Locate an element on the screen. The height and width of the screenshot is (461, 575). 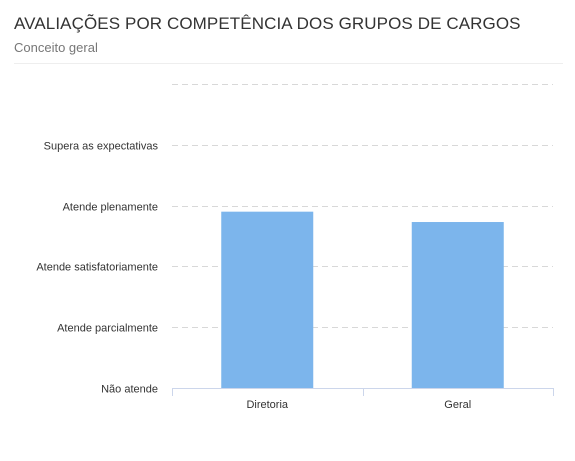
bar-geral is located at coordinates (457, 305).